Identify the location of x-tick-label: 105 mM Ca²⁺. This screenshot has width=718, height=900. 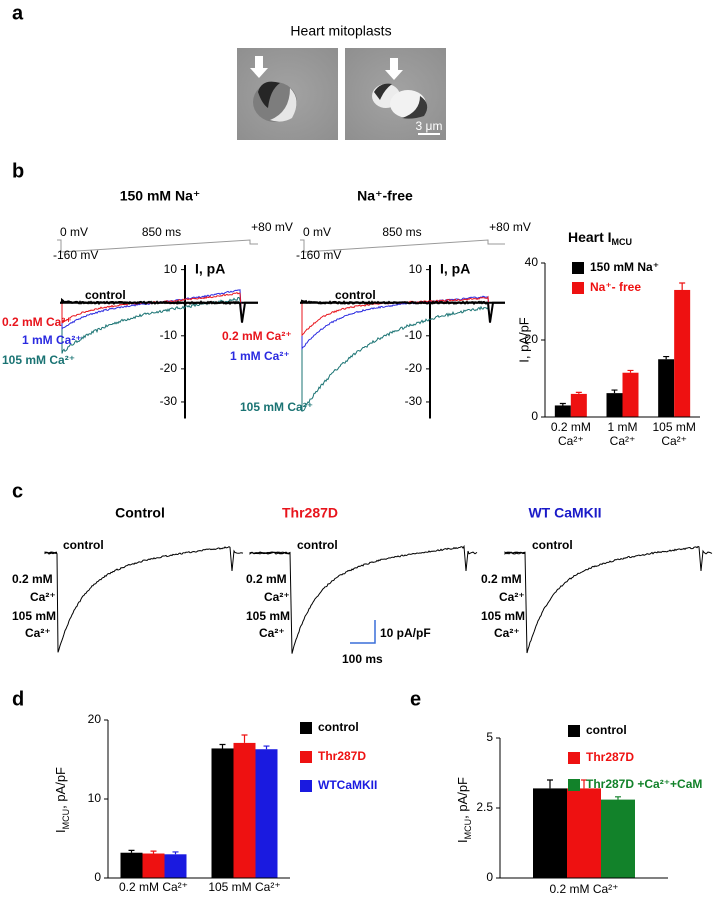
(244, 887).